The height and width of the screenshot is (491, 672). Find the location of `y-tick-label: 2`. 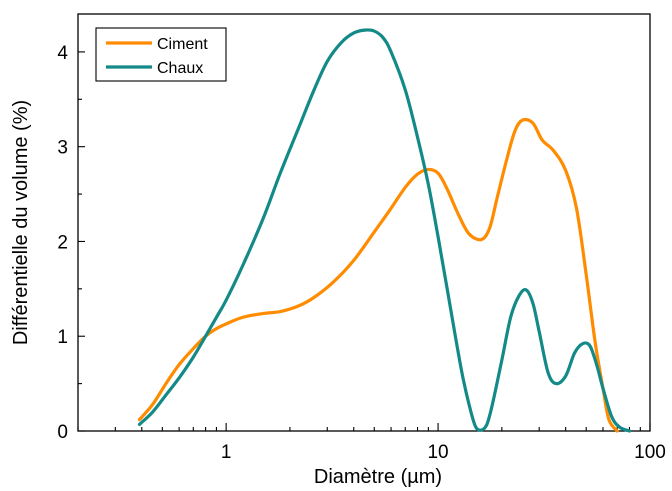

y-tick-label: 2 is located at coordinates (62, 242).